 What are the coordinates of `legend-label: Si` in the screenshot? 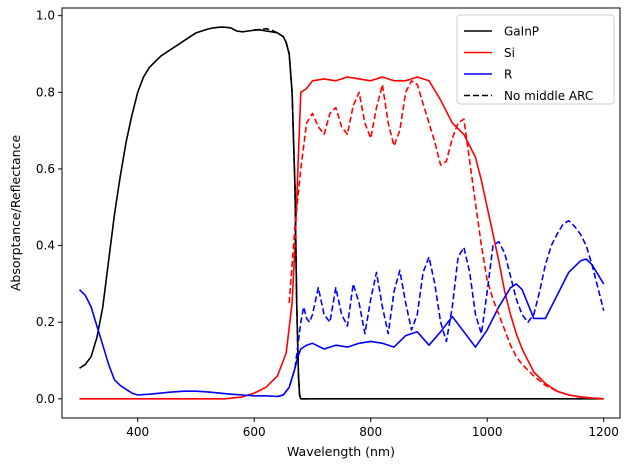 It's located at (509, 53).